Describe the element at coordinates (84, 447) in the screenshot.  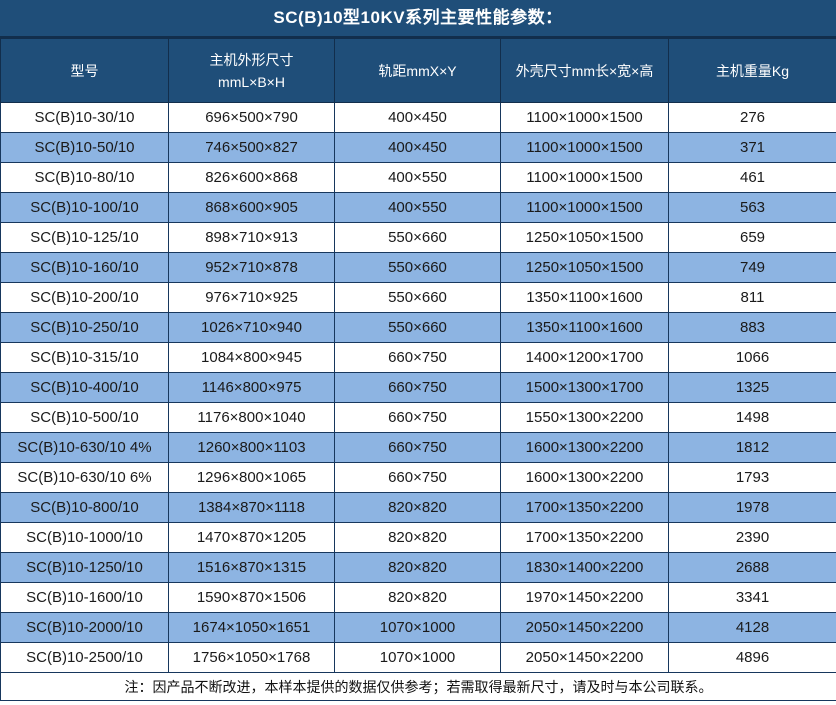
I see `table-cell: SC(B)10-630/10 4%` at that location.